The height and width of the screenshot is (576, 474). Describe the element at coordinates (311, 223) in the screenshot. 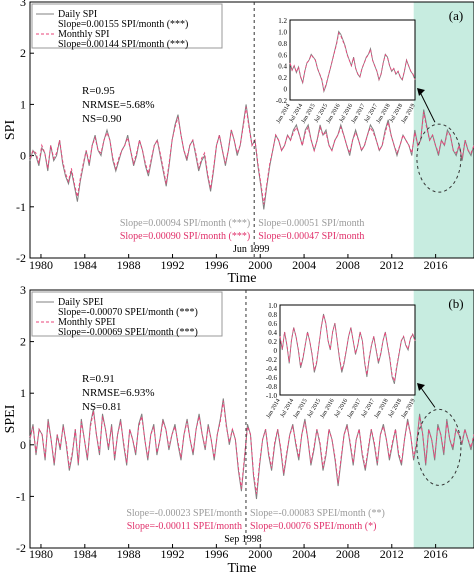

I see `slope-after-daily: Slope=0.00051 SPI/month` at that location.